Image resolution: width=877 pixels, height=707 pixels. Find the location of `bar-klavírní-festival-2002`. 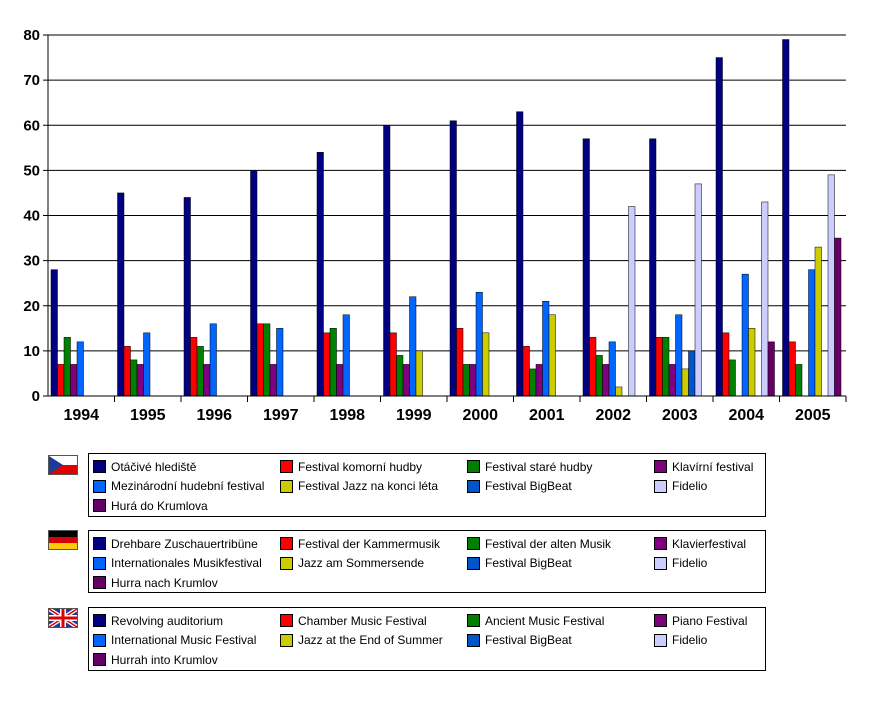

bar-klavírní-festival-2002 is located at coordinates (606, 380).